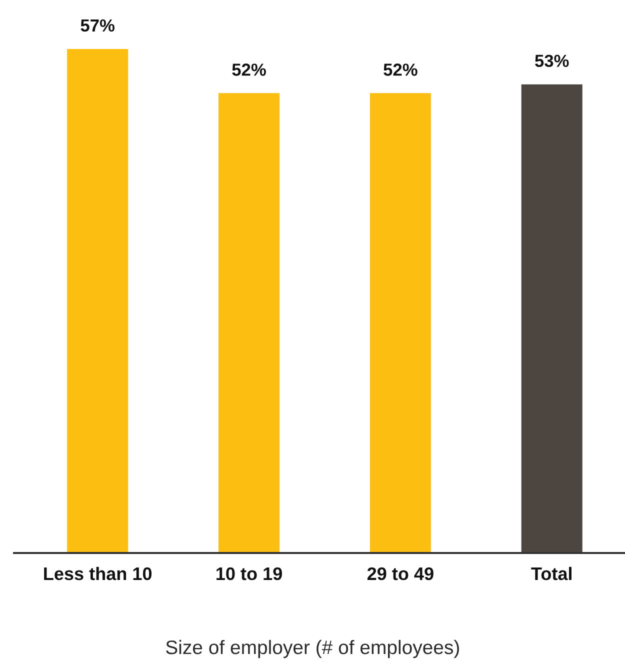  I want to click on x-tick-label: Total, so click(551, 573).